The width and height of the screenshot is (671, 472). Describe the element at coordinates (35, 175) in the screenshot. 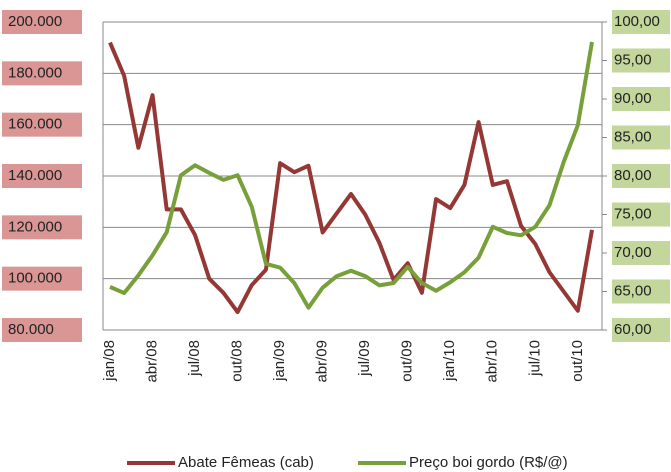

I see `y-tick-label: 140.000` at that location.